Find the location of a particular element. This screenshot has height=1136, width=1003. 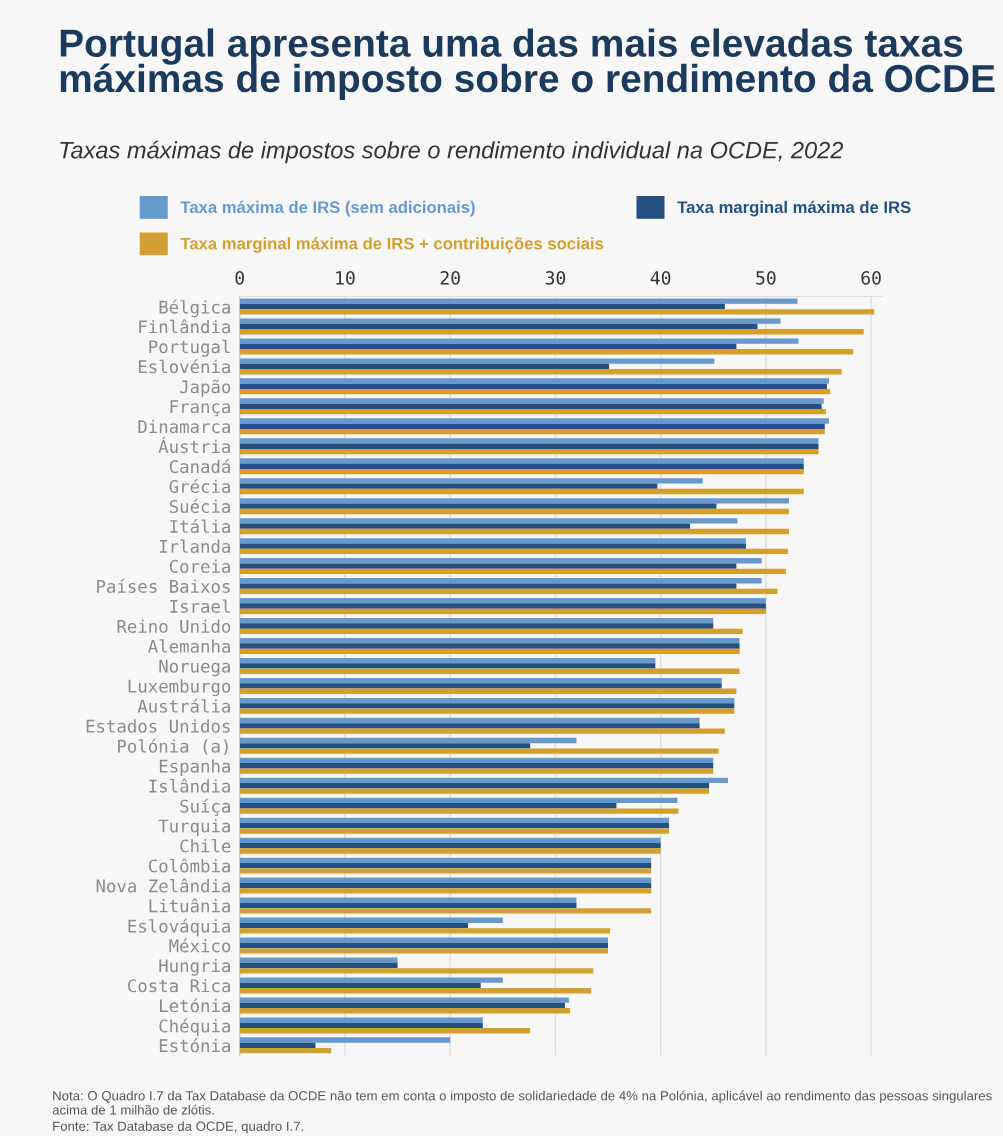

y-tick-label: Portugal is located at coordinates (189, 348).